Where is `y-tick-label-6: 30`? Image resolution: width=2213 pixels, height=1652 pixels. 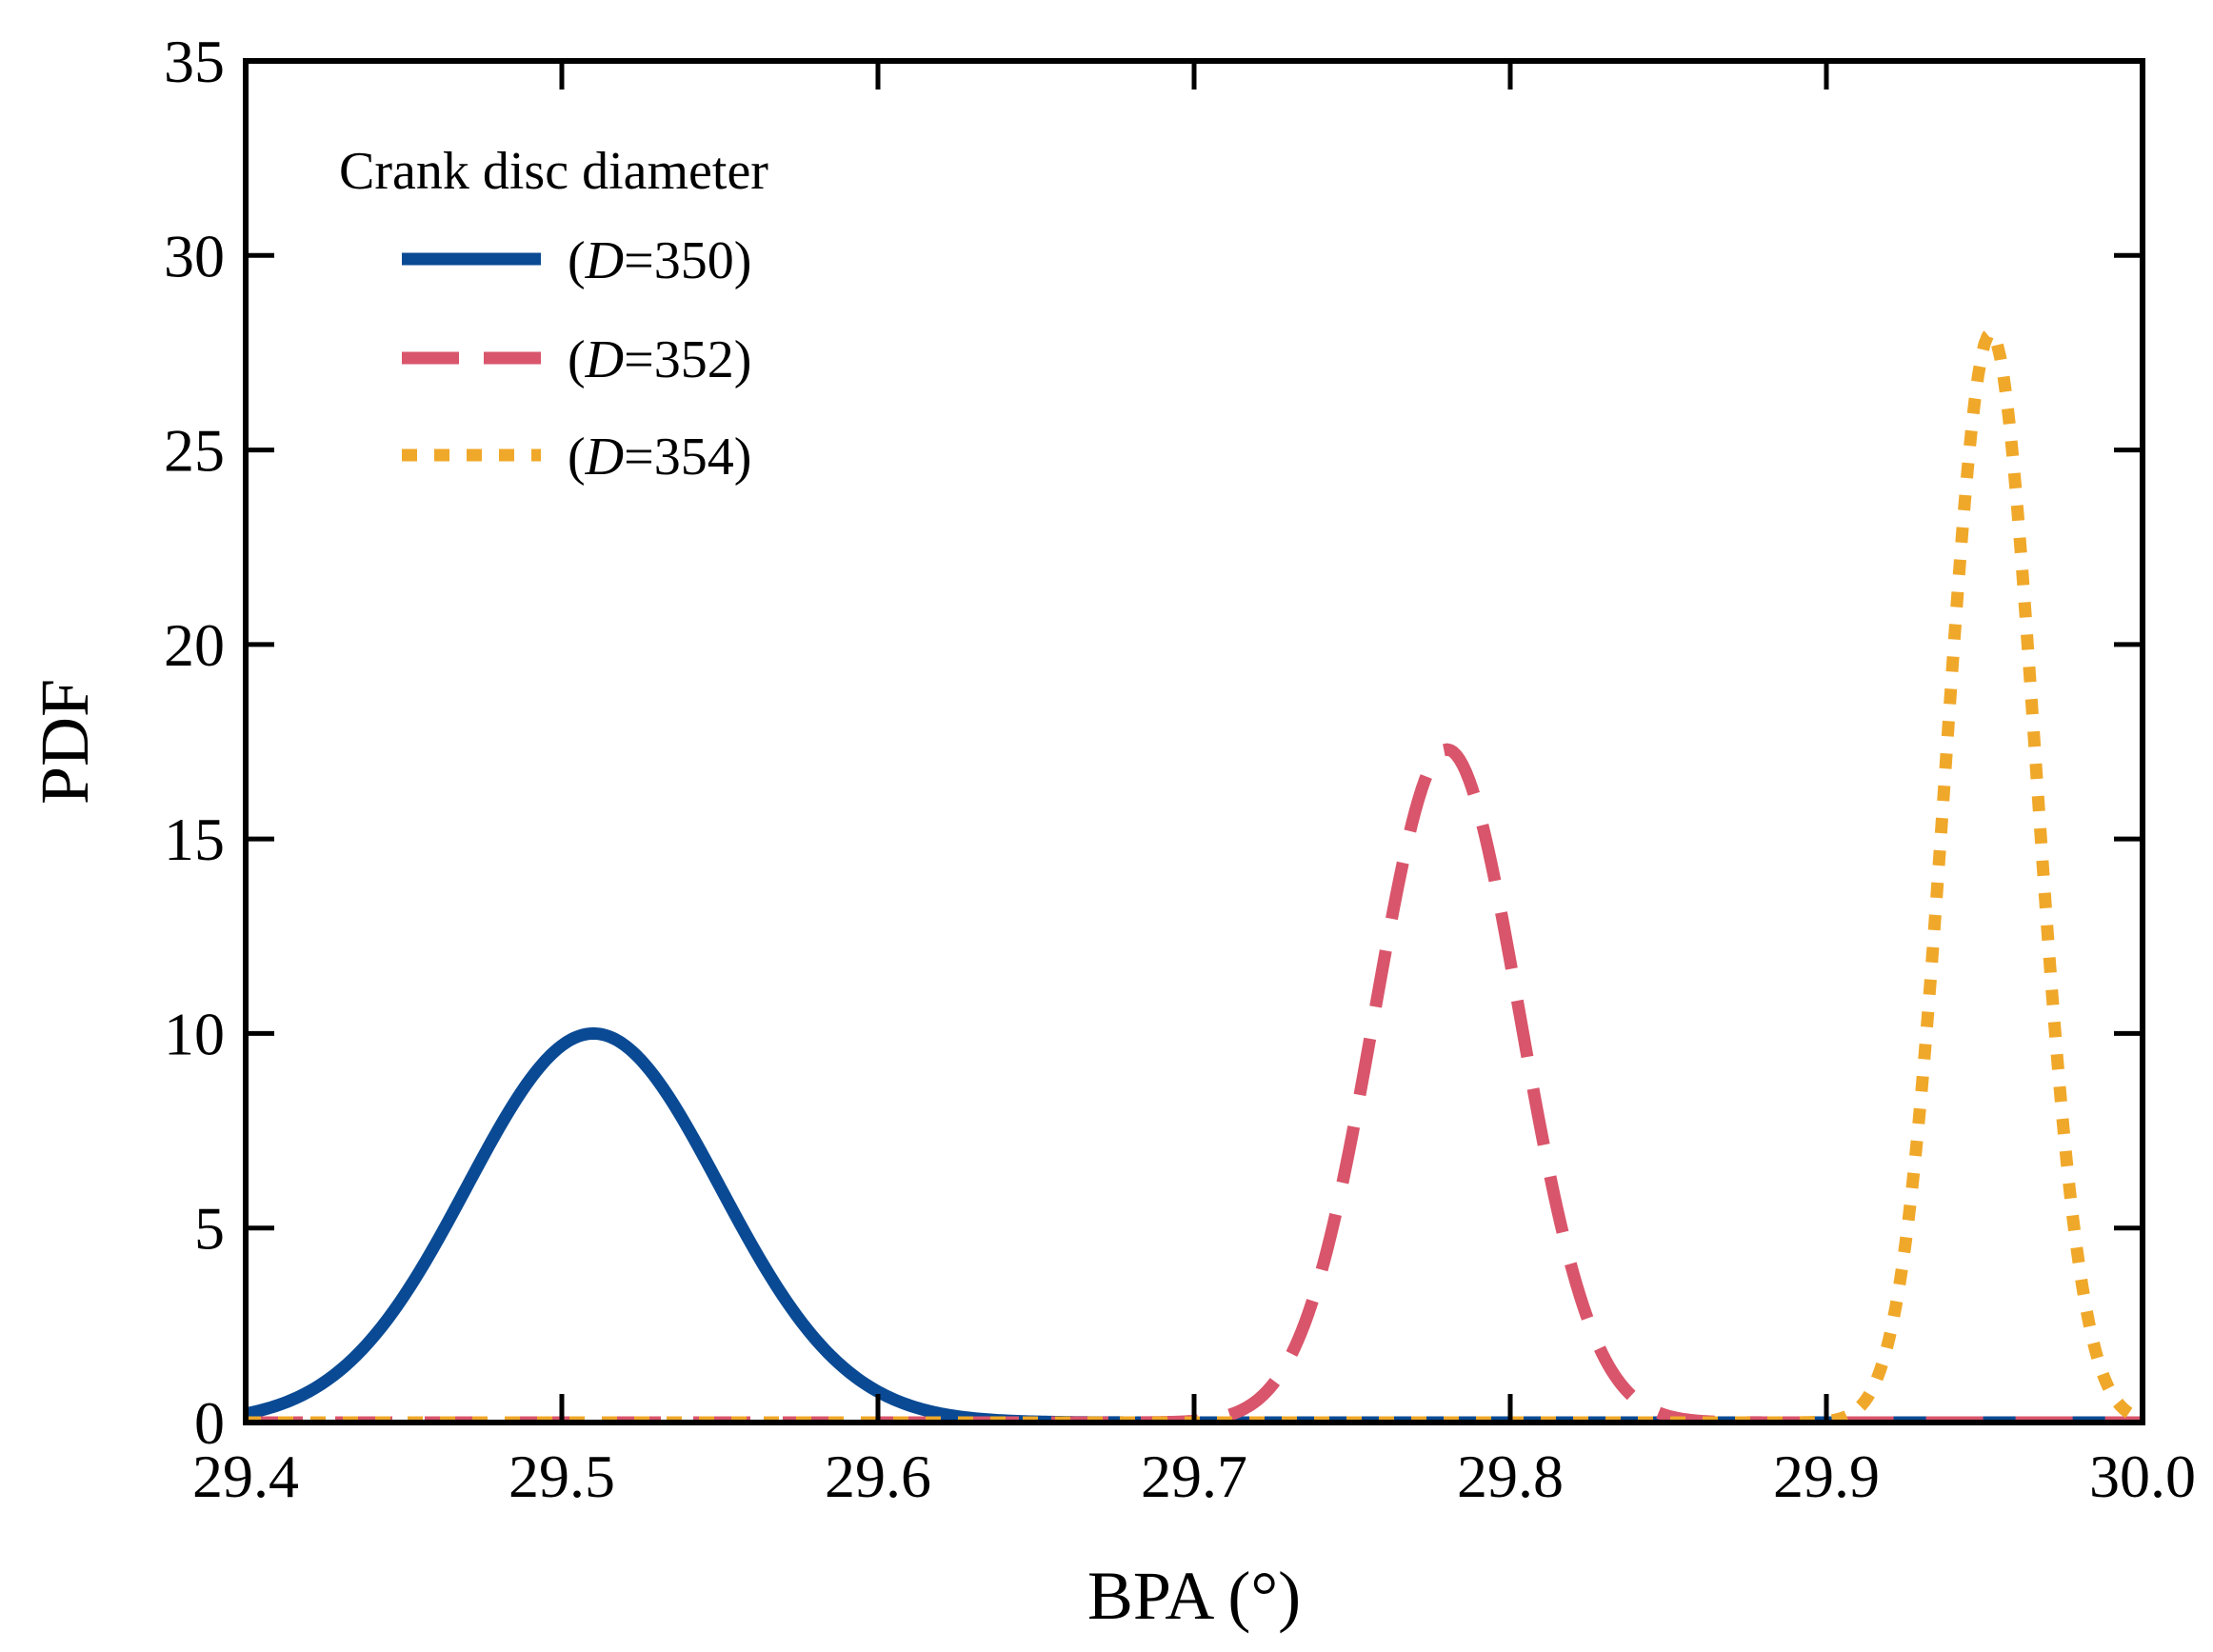
y-tick-label-6: 30 is located at coordinates (194, 256).